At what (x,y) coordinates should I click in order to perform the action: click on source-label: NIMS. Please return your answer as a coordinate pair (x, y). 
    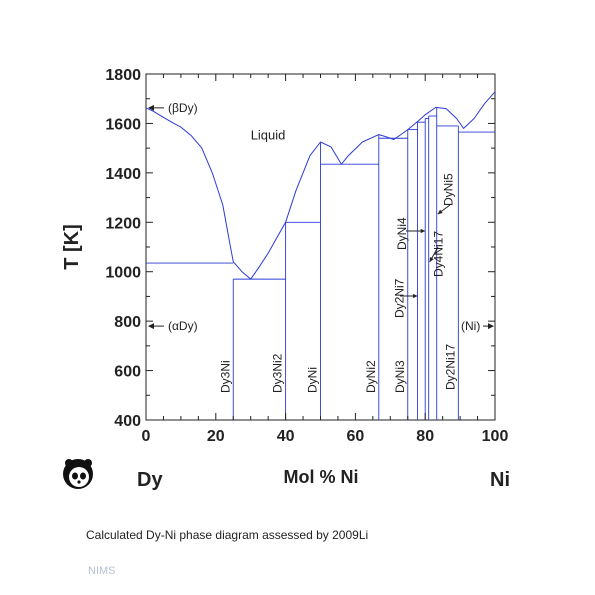
    Looking at the image, I should click on (102, 571).